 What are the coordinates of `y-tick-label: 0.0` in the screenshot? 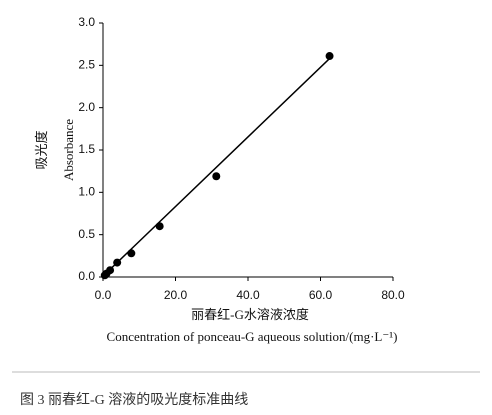 It's located at (86, 276).